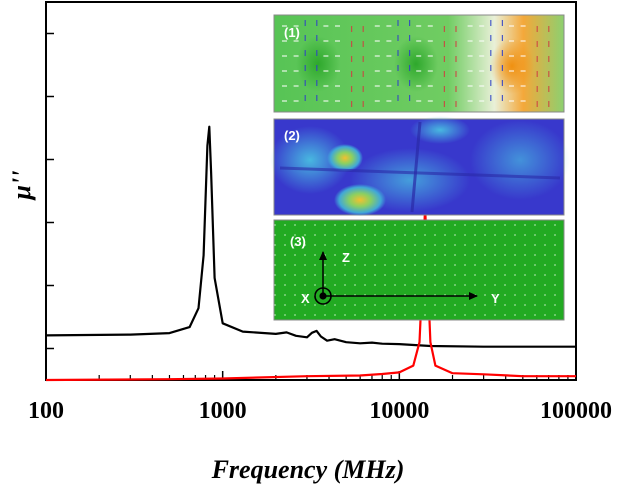  What do you see at coordinates (320, 411) in the screenshot?
I see `x-axis-tick-labels: 100 1000 10000 100000` at bounding box center [320, 411].